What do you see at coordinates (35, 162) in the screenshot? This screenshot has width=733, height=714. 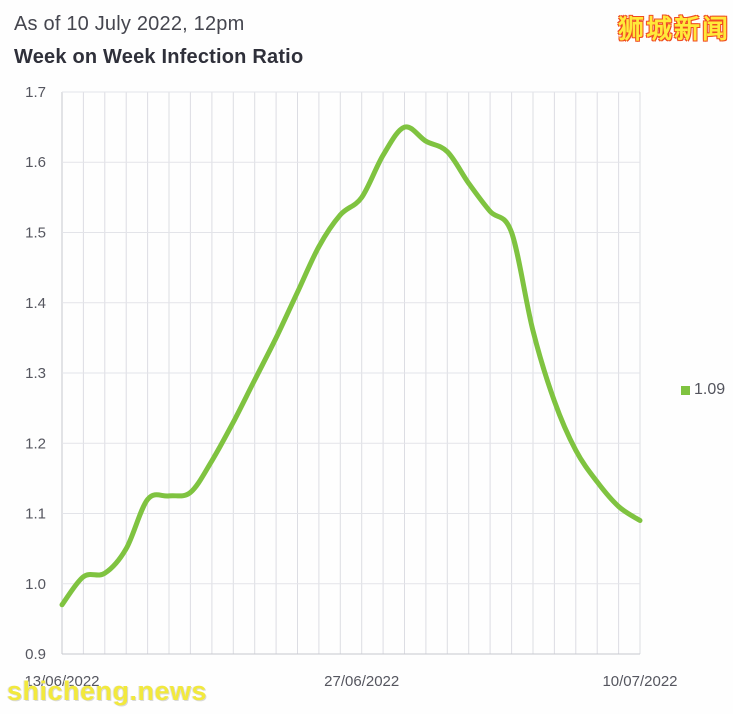 I see `y-tick-label: 1.6` at bounding box center [35, 162].